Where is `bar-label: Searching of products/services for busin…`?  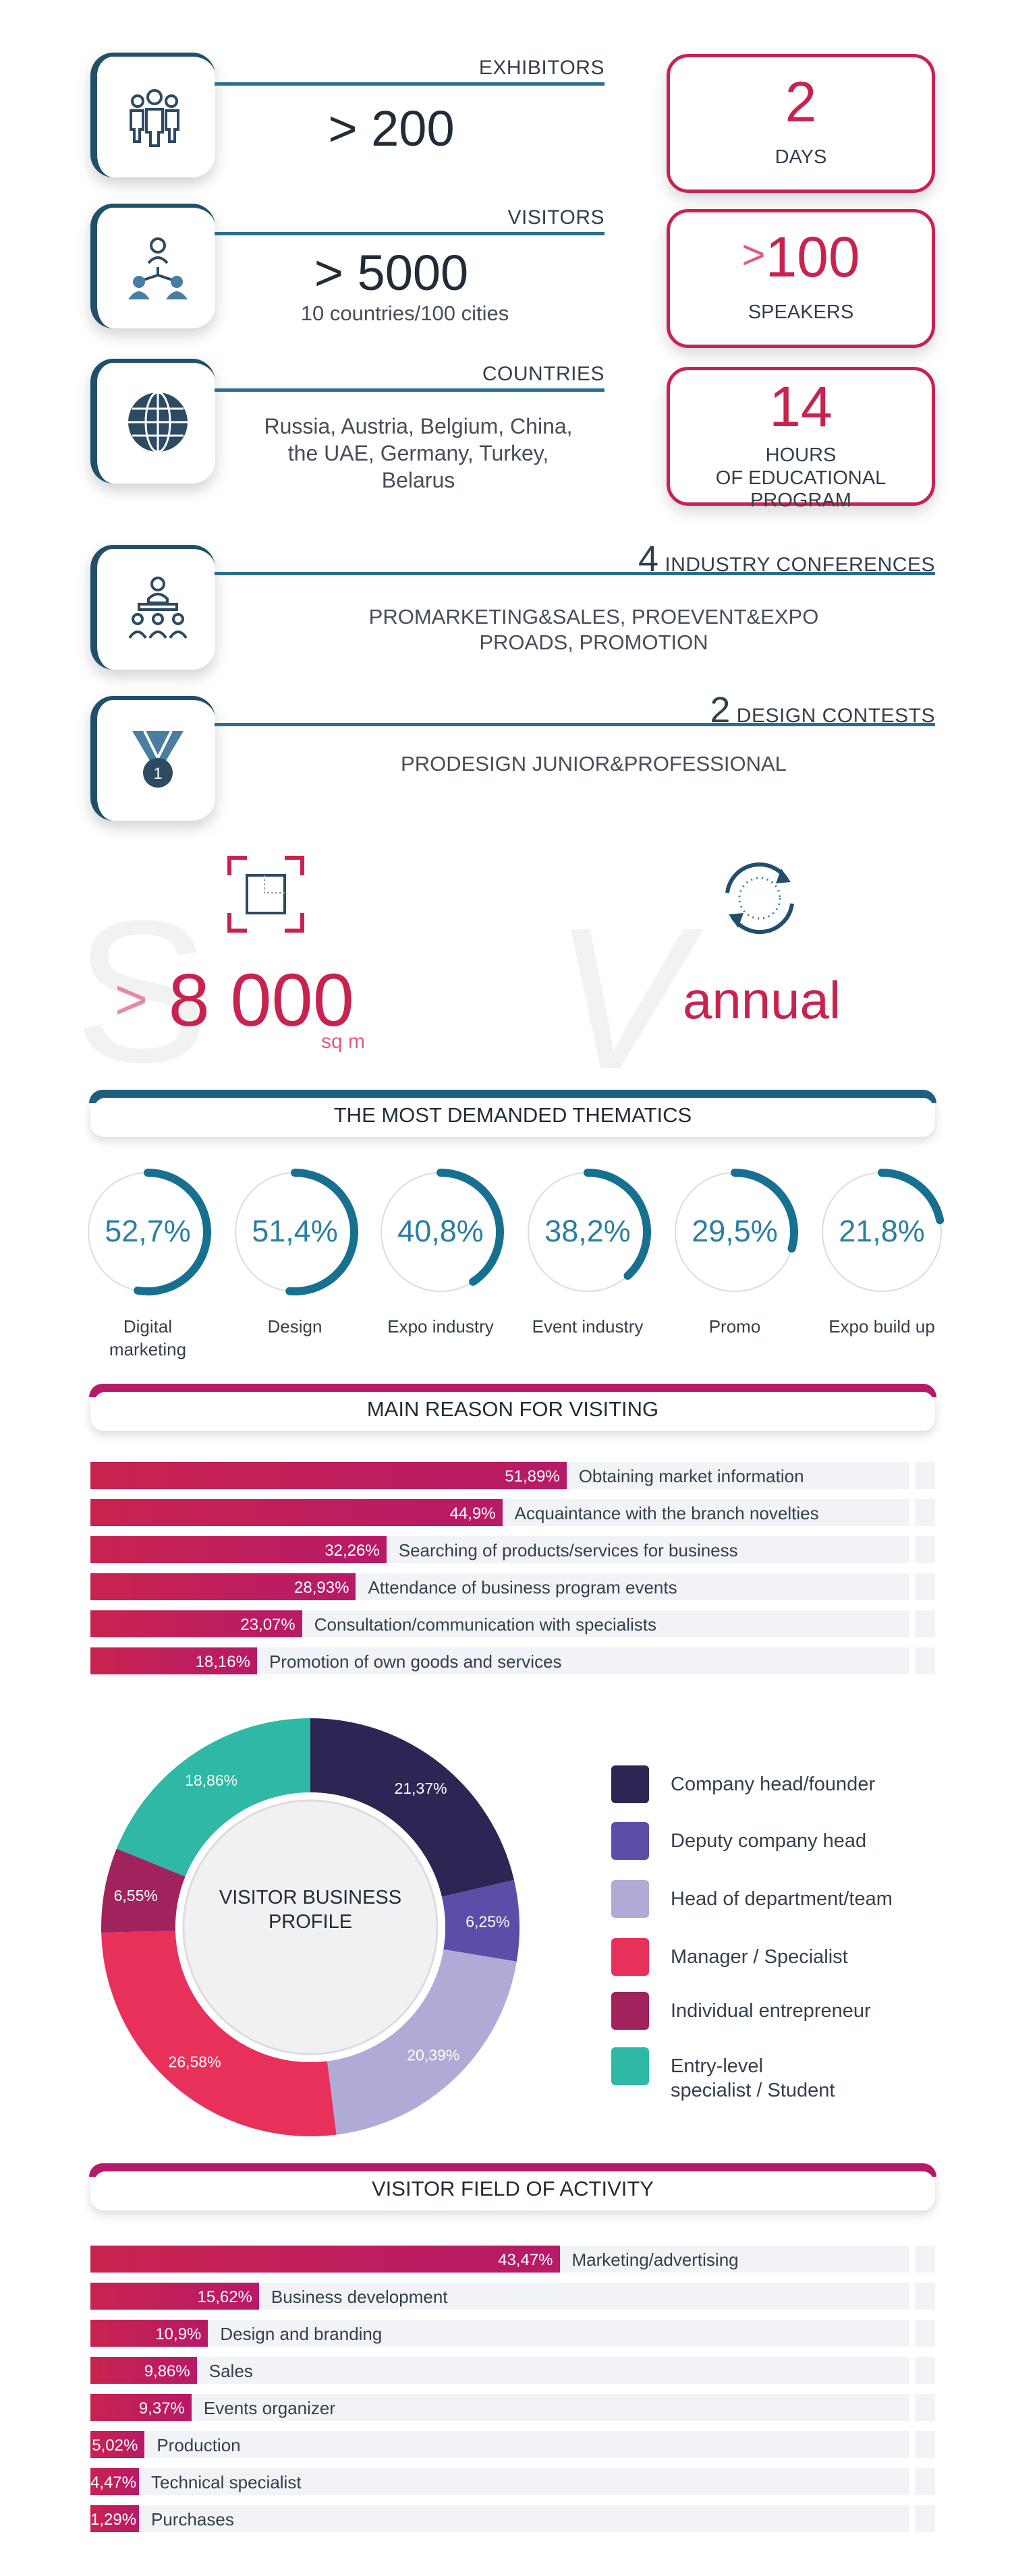 bar-label: Searching of products/services for busin… is located at coordinates (568, 1550).